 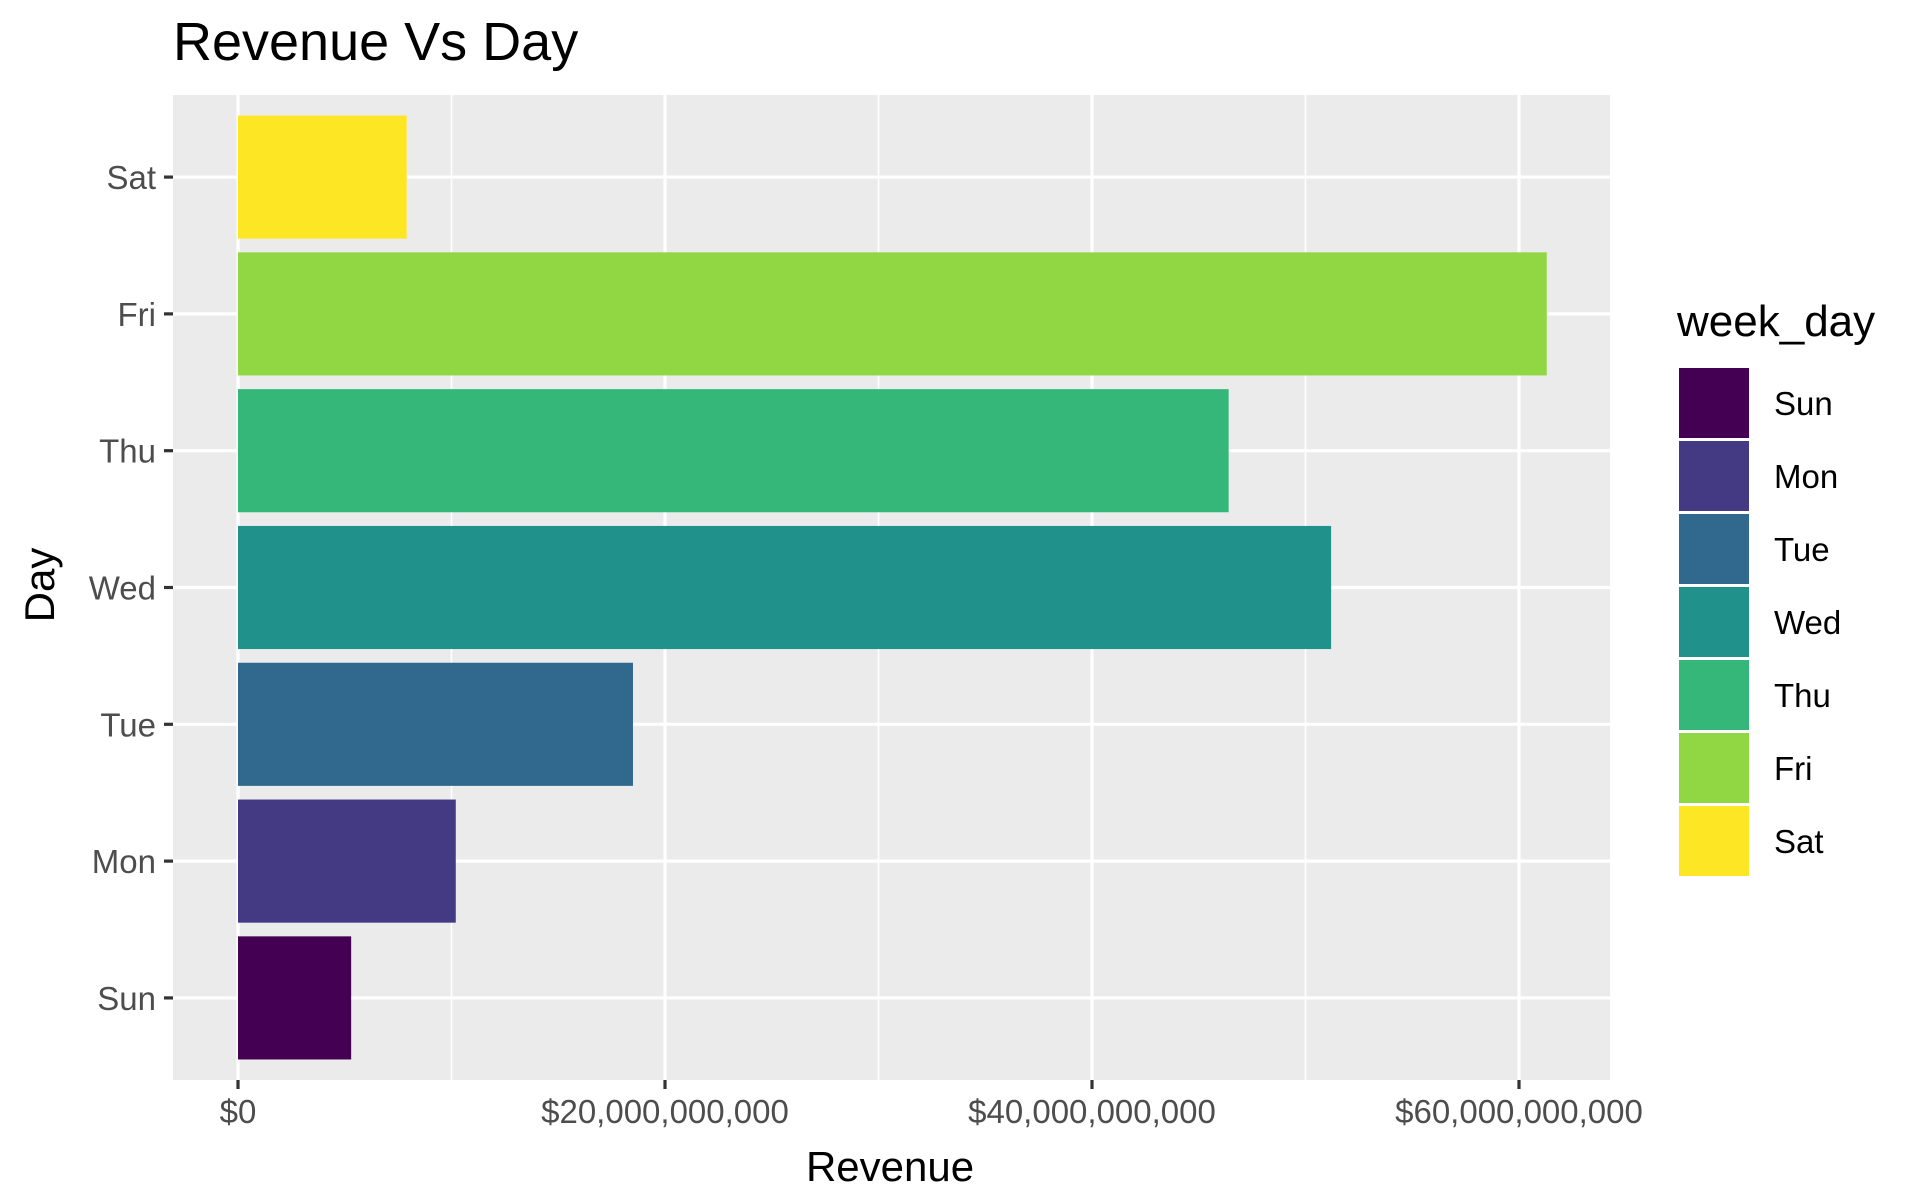 I want to click on x-tick-label: $40,000,000,000, so click(x=1092, y=1111).